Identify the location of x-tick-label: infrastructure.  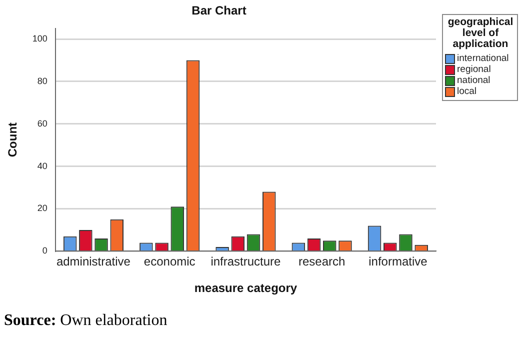
(246, 261).